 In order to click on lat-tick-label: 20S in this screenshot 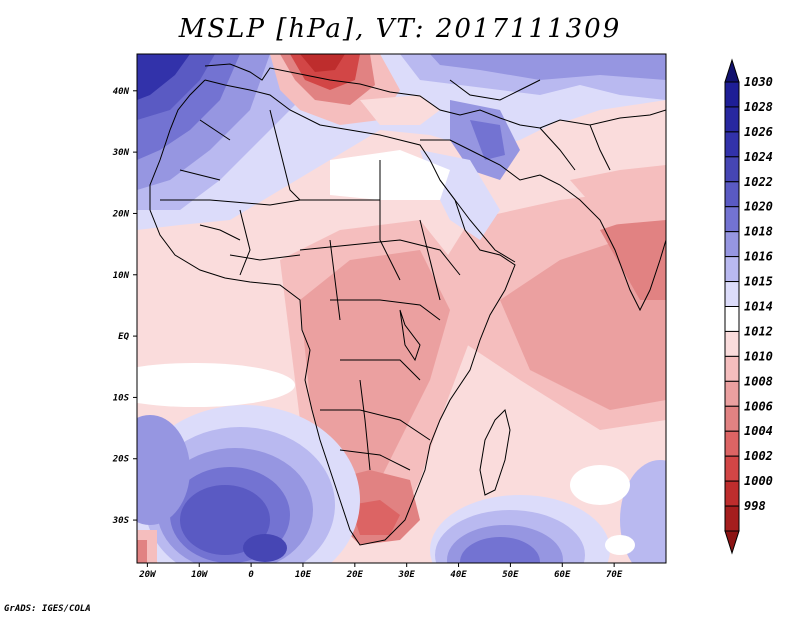, I will do `click(121, 460)`.